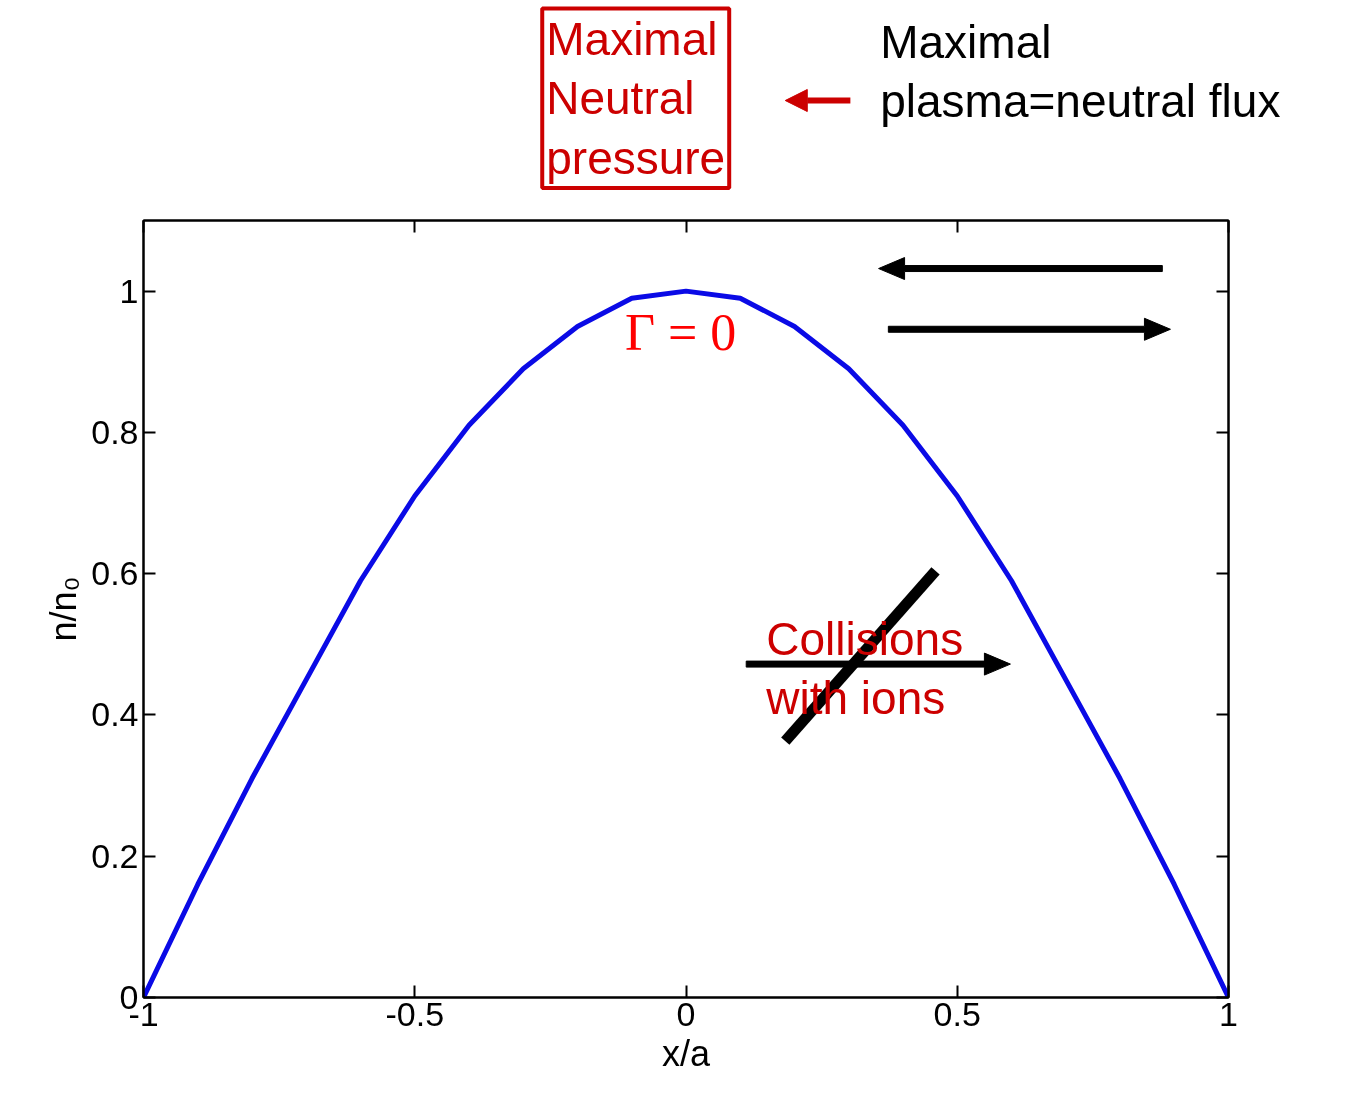  What do you see at coordinates (115, 714) in the screenshot?
I see `y-tick-label: 0.4` at bounding box center [115, 714].